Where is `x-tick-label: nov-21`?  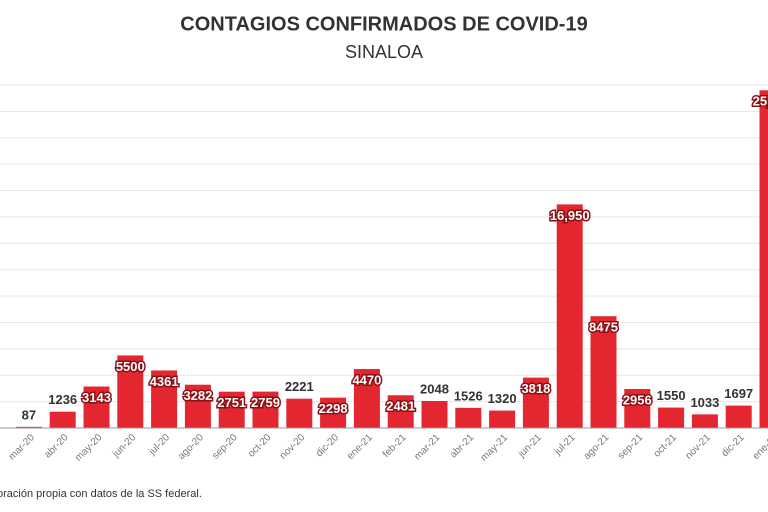 x-tick-label: nov-21 is located at coordinates (698, 447).